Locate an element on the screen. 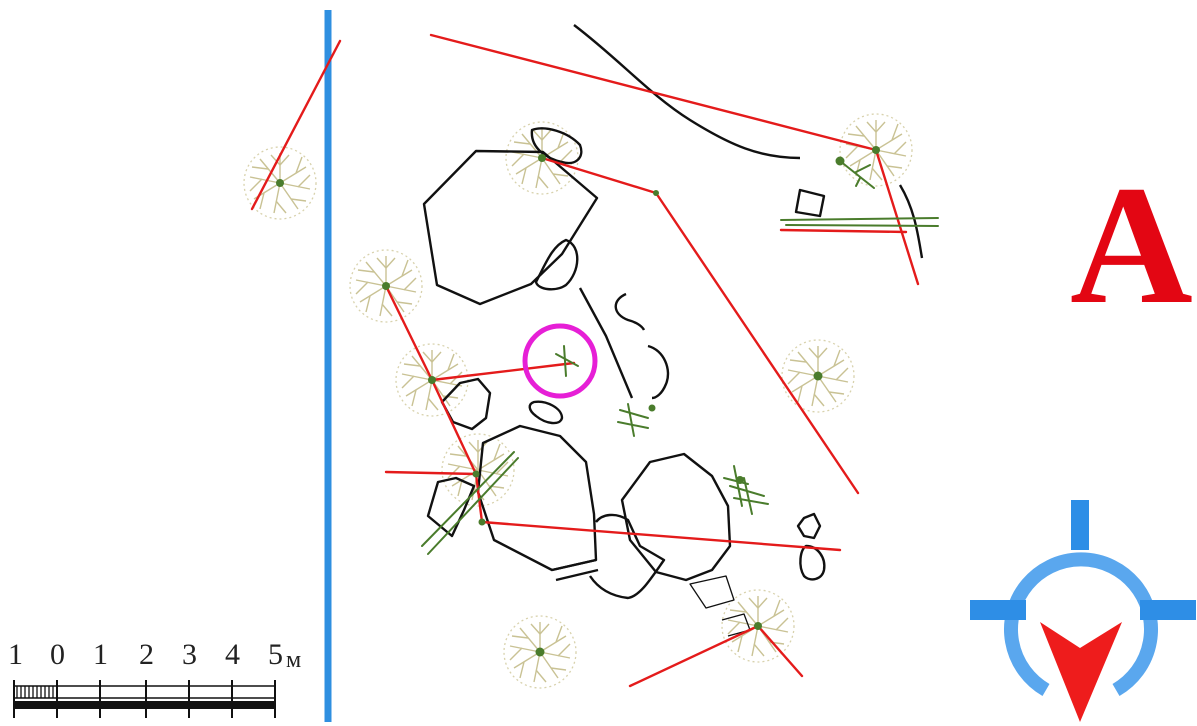 This screenshot has width=1197, height=726. section-letter: А is located at coordinates (1131, 245).